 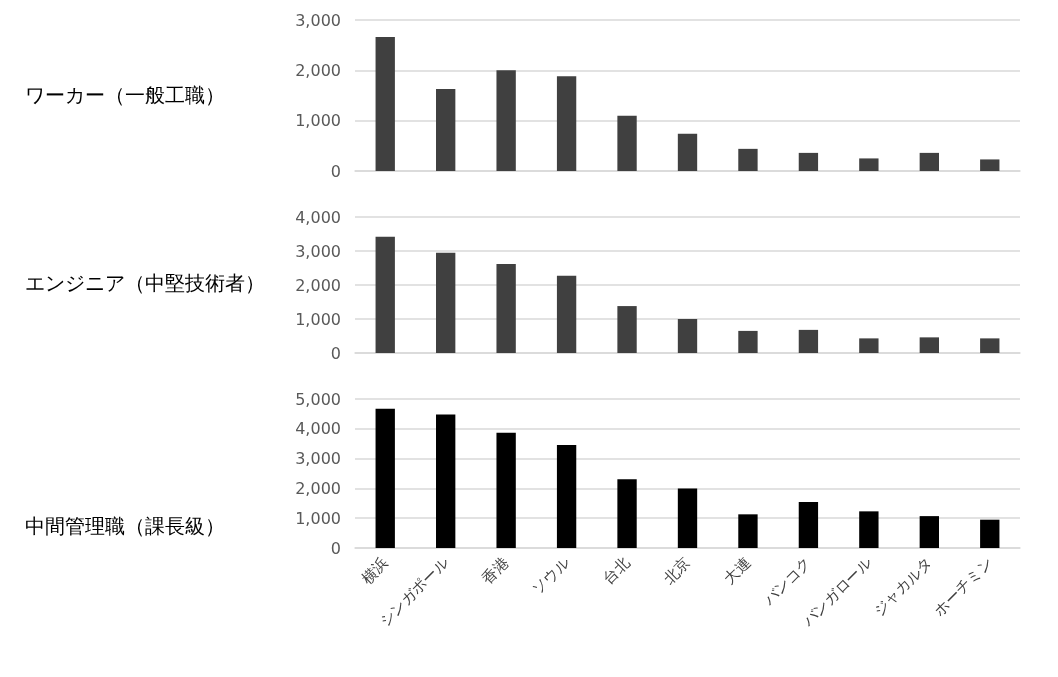 I want to click on x-tick-label: ソウル, so click(x=550, y=576).